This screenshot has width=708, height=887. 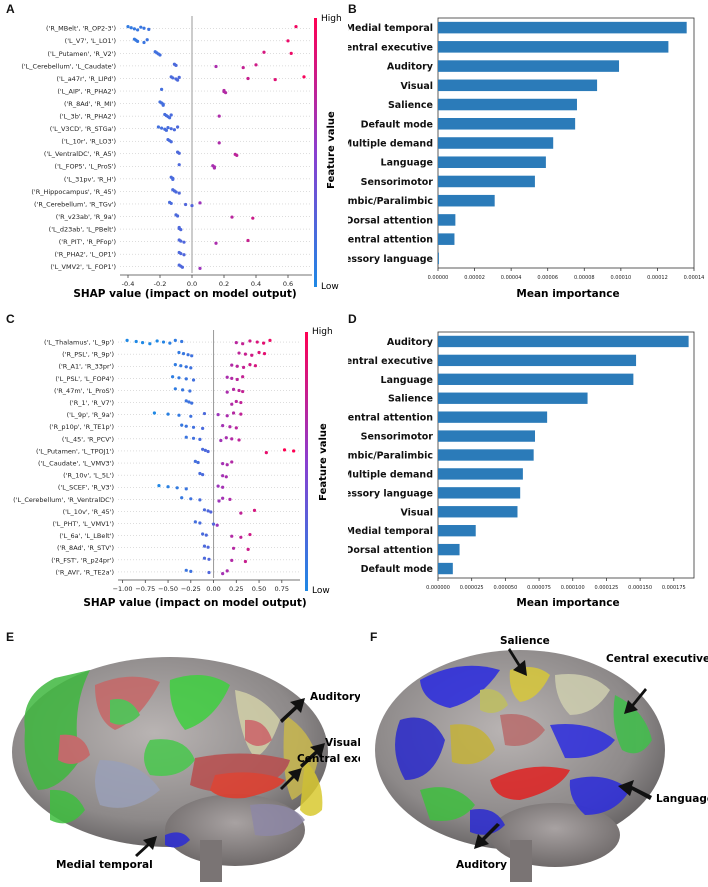 I want to click on feature-label: ('L_10v', 'R_45'), so click(x=88, y=512).